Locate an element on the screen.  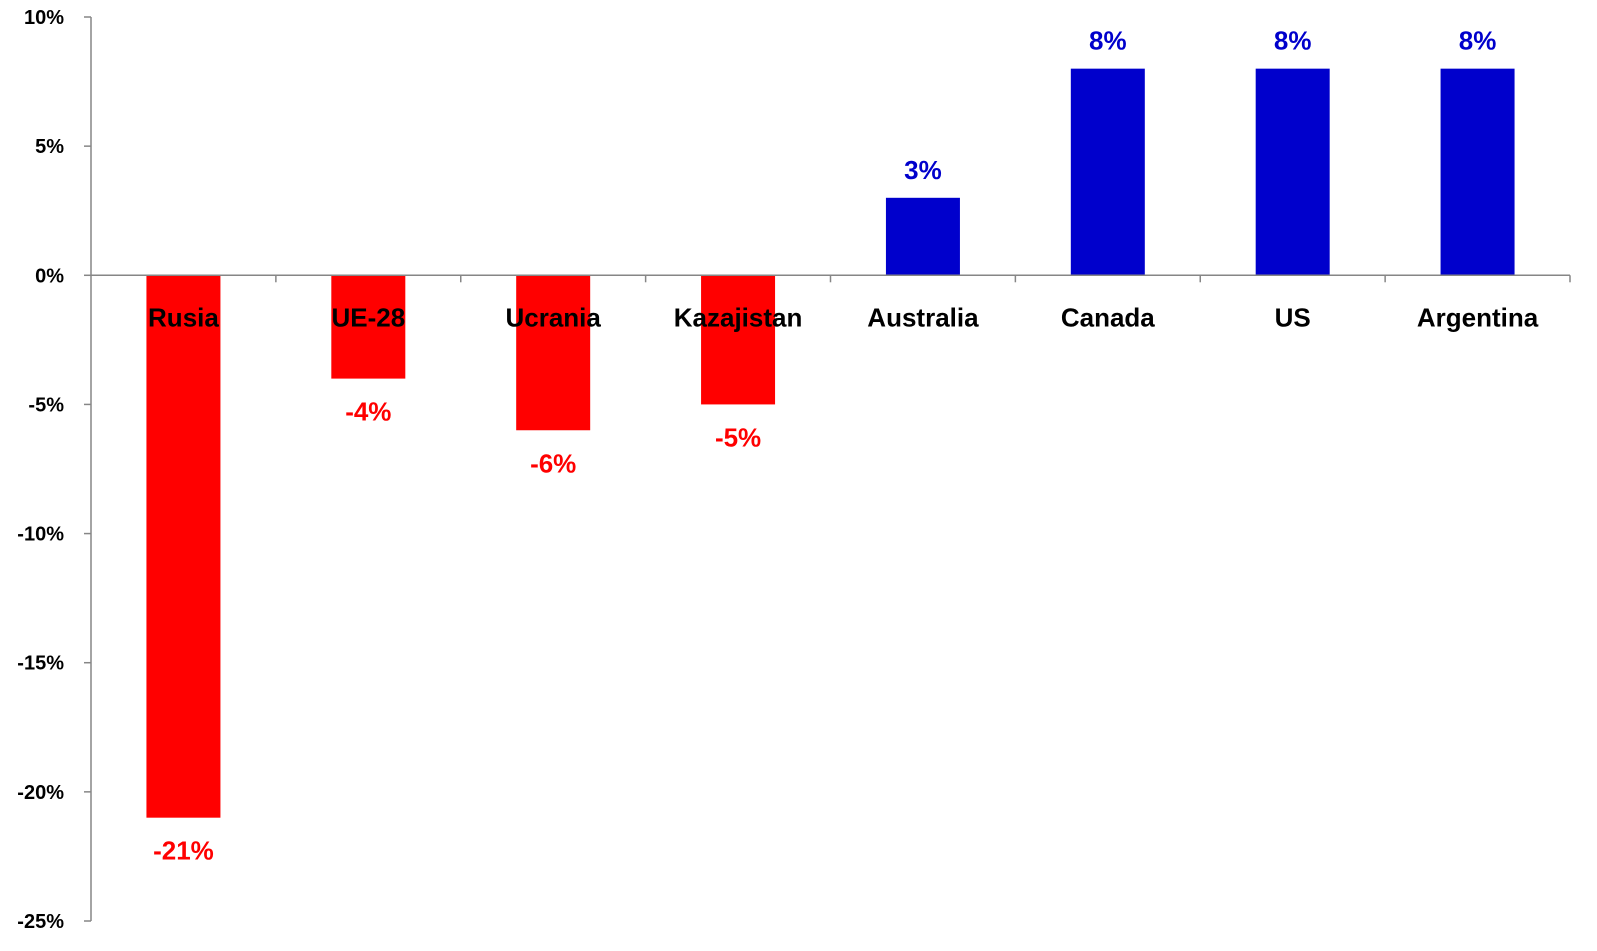
category-label: UE-28 is located at coordinates (368, 317).